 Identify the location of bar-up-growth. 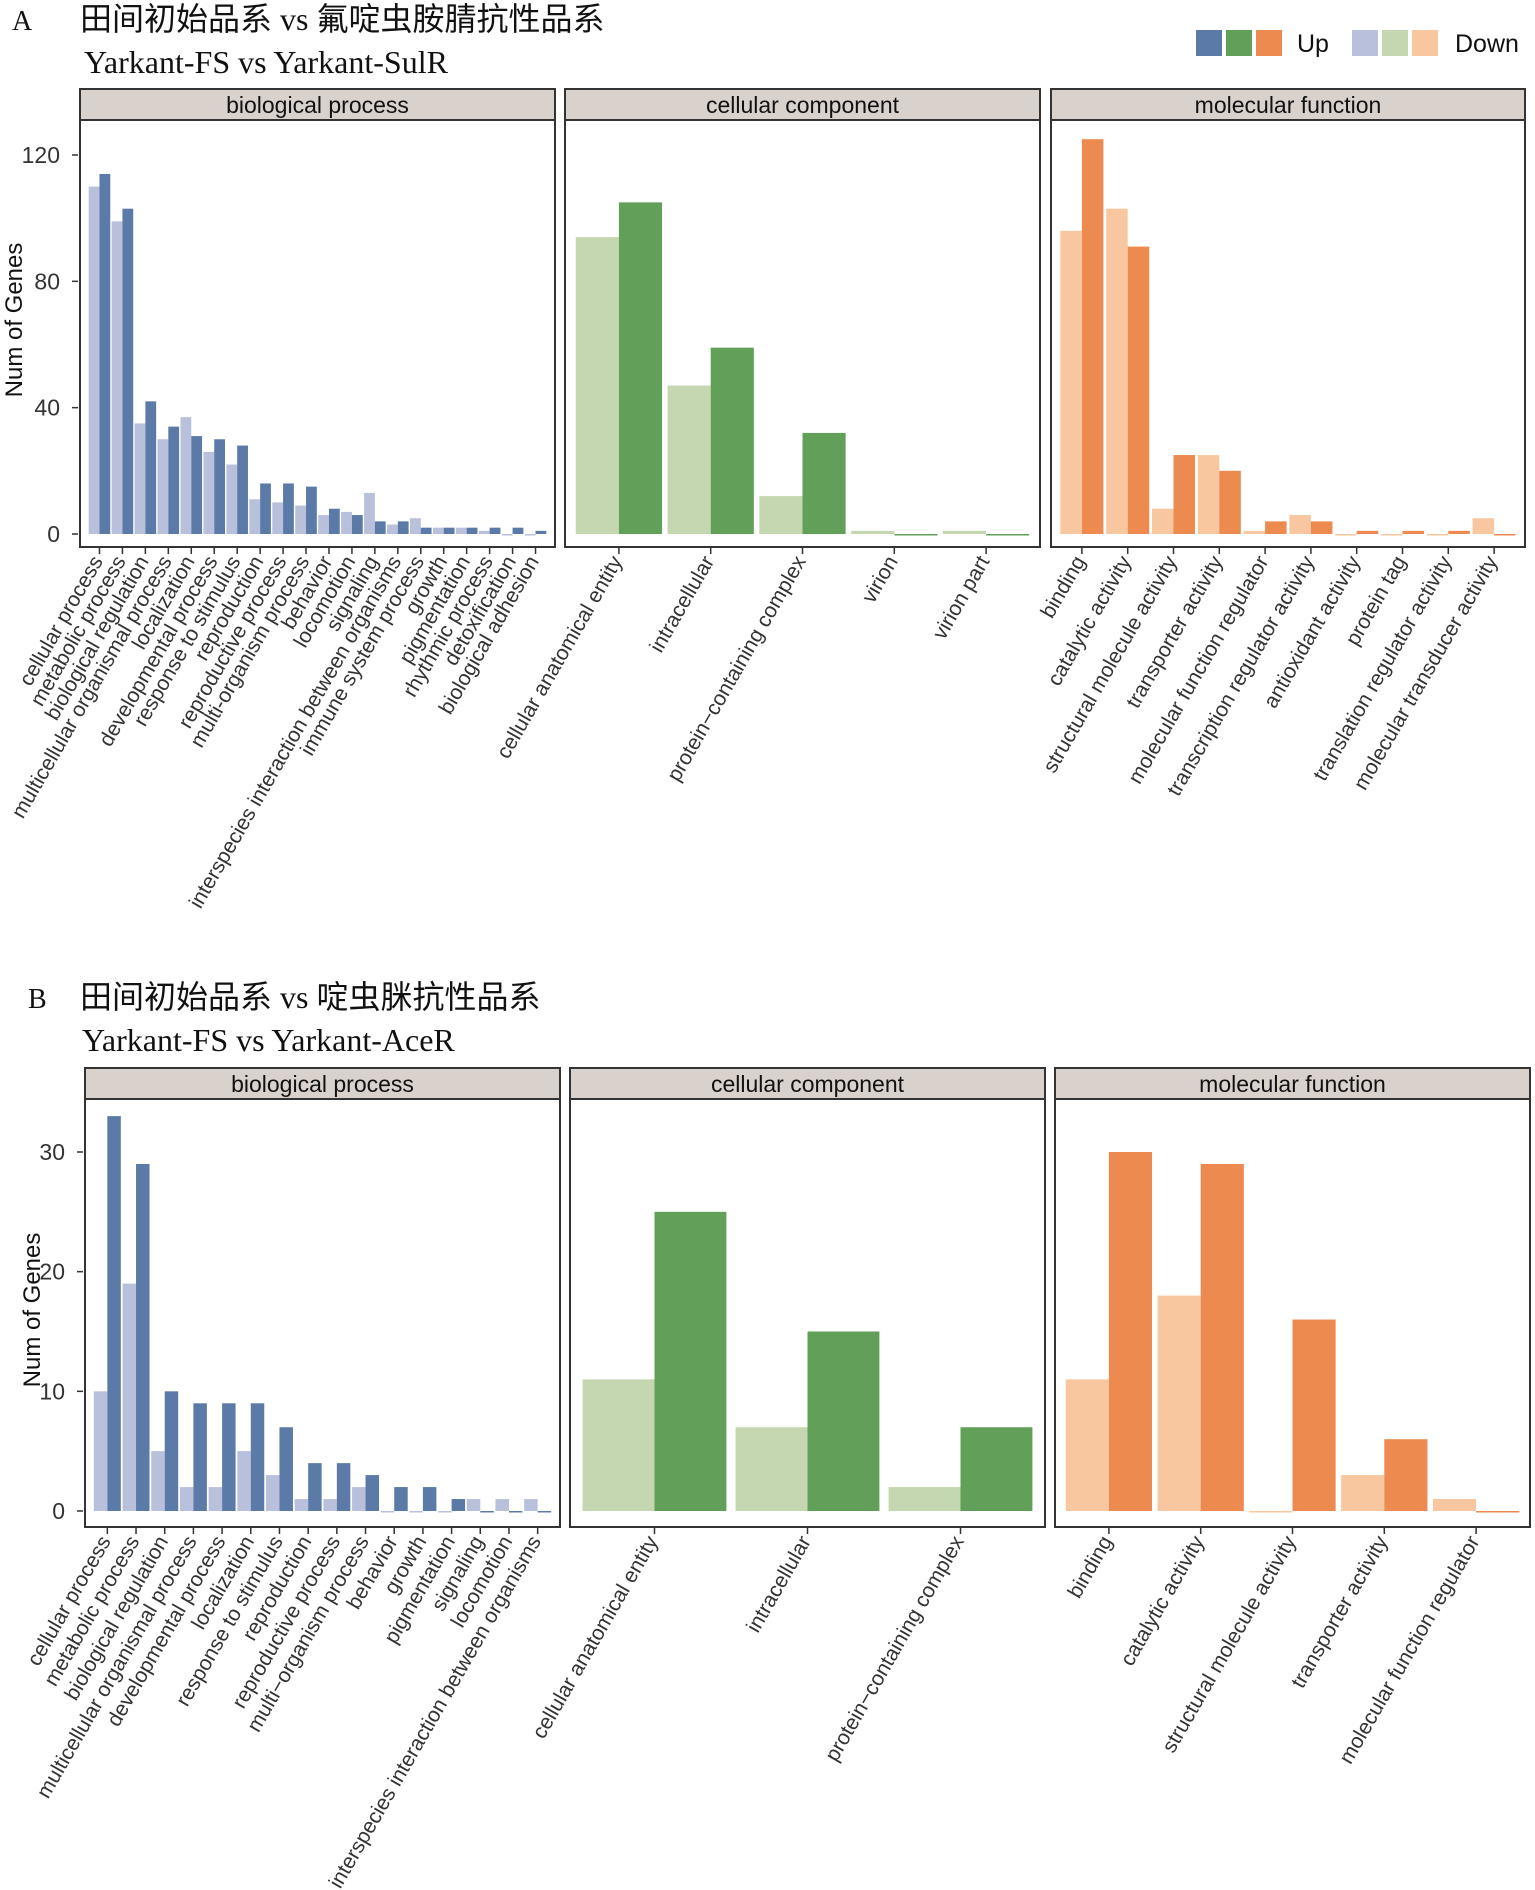
(429, 1499).